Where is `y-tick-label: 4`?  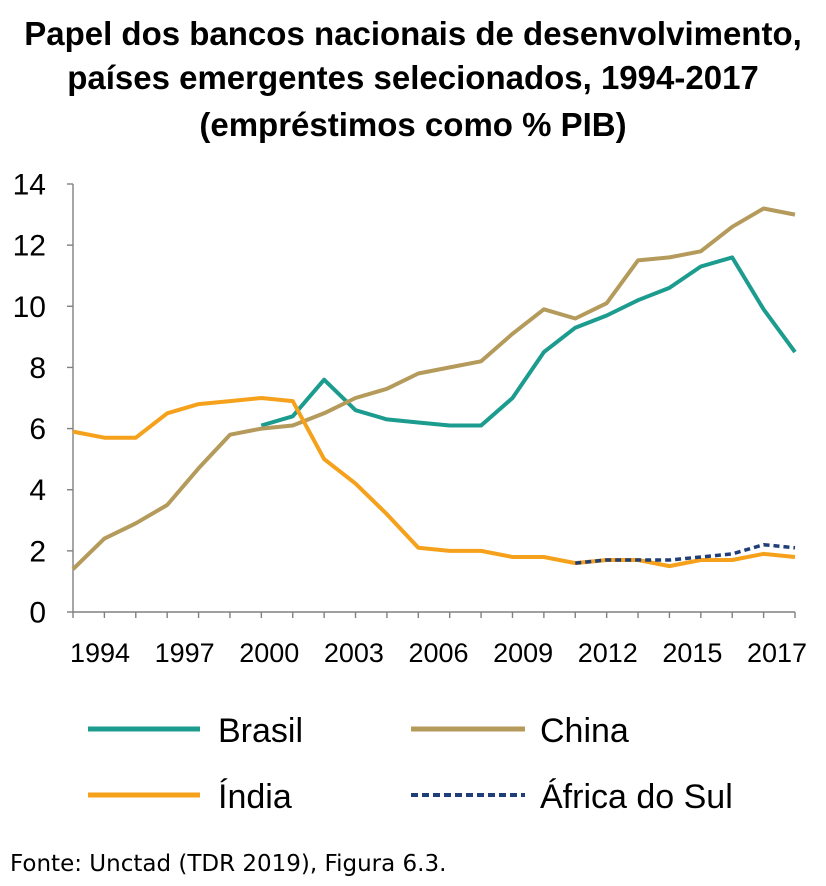
y-tick-label: 4 is located at coordinates (37, 490).